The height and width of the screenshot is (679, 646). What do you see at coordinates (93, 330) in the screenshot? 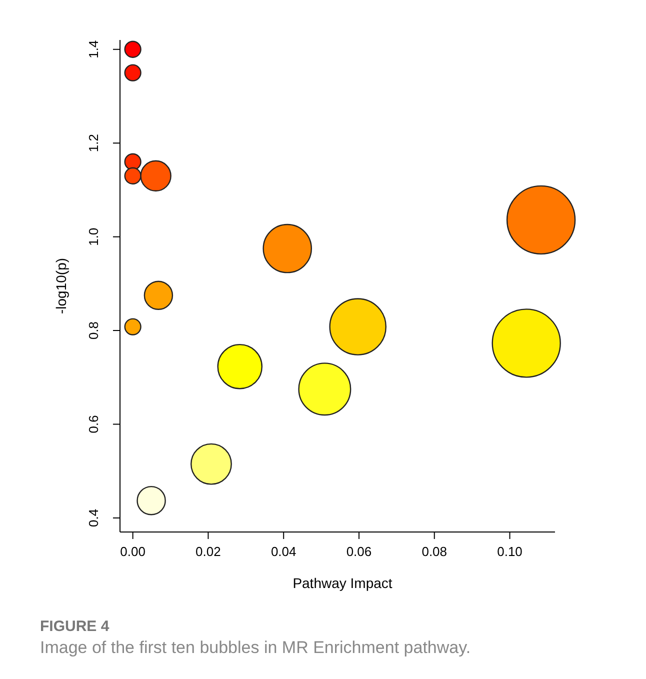
I see `y-tick-label: 0.8` at bounding box center [93, 330].